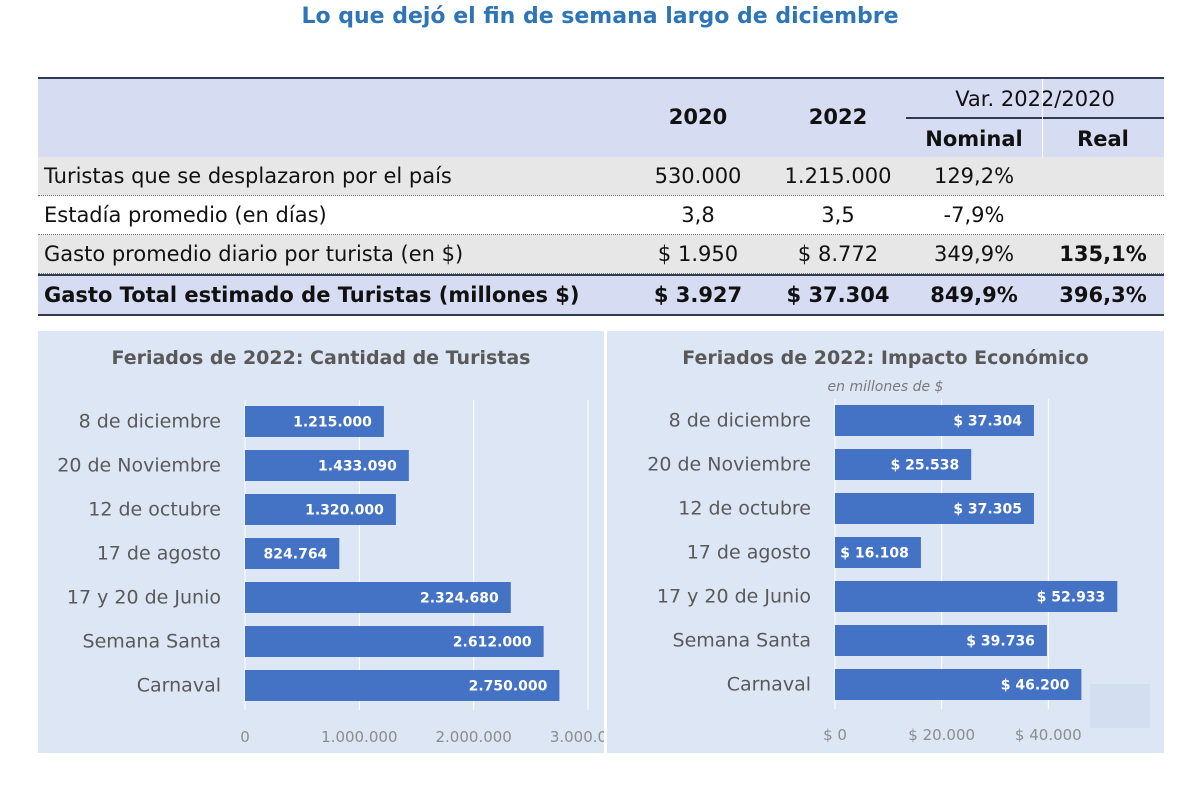 This screenshot has height=795, width=1200. Describe the element at coordinates (321, 358) in the screenshot. I see `chart-title: Feriados de 2022: Cantidad de Turistas` at that location.